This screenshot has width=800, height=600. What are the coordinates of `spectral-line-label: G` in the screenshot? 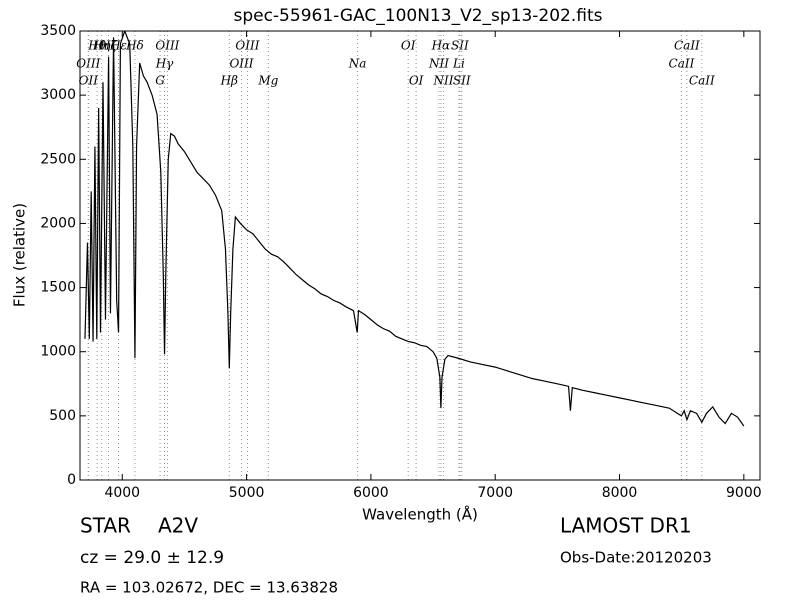 It's located at (160, 81).